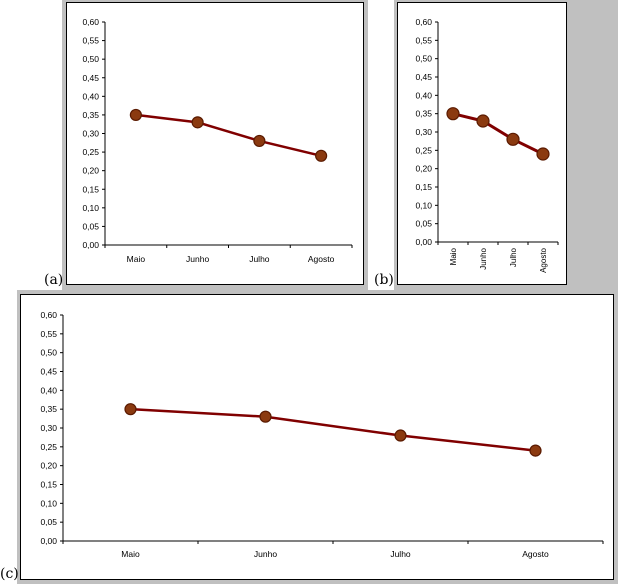  What do you see at coordinates (9, 574) in the screenshot?
I see `panel-label-c: (c)` at bounding box center [9, 574].